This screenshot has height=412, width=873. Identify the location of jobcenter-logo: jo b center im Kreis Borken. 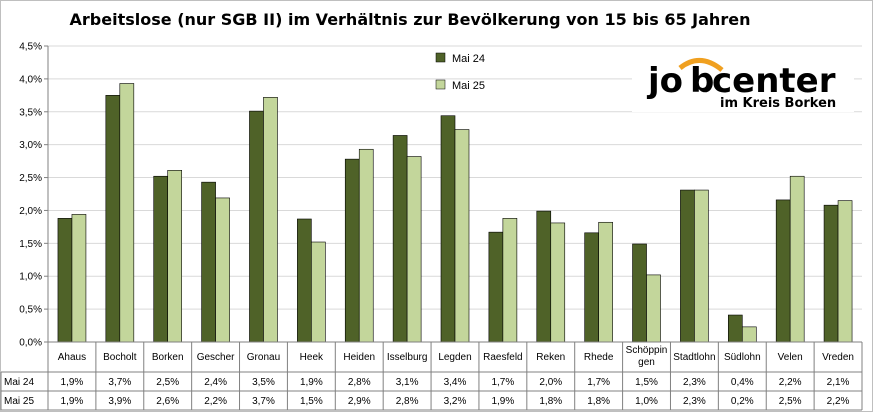
(743, 82).